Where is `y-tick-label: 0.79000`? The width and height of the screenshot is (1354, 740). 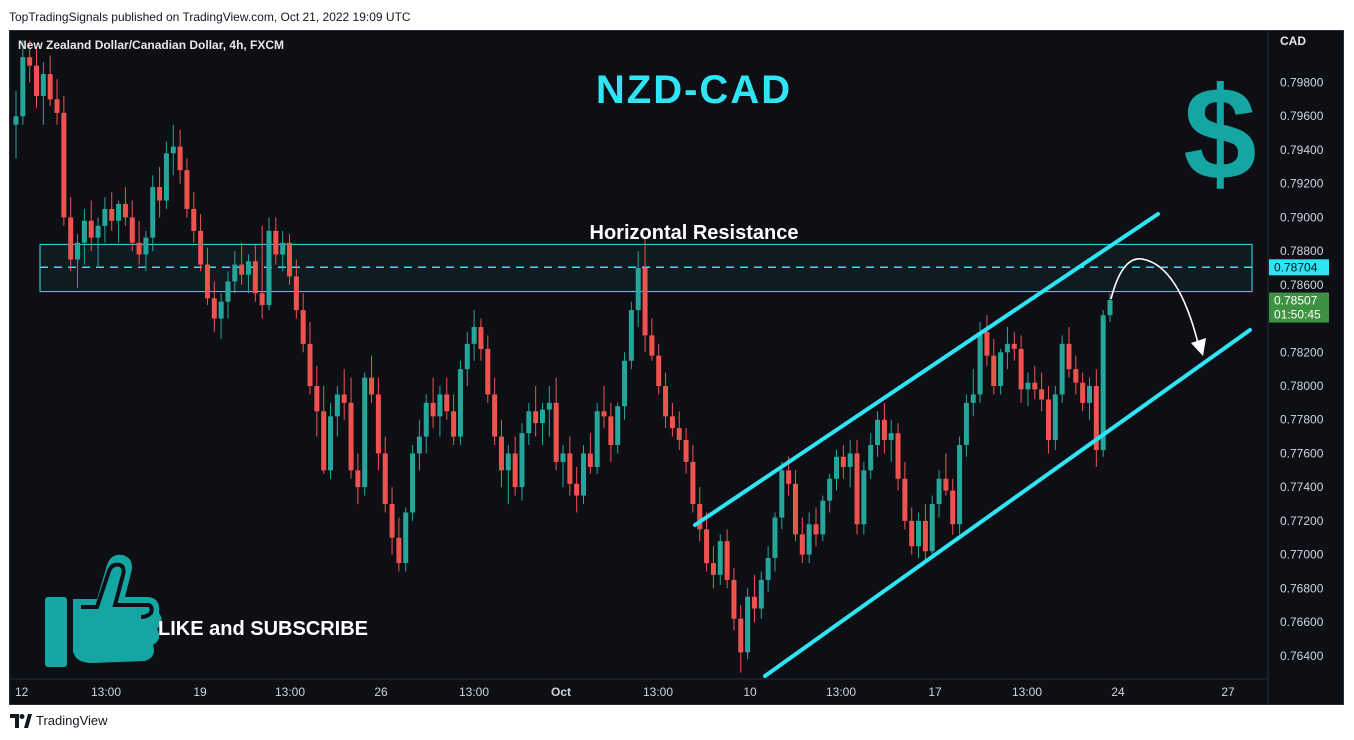
y-tick-label: 0.79000 is located at coordinates (1302, 217).